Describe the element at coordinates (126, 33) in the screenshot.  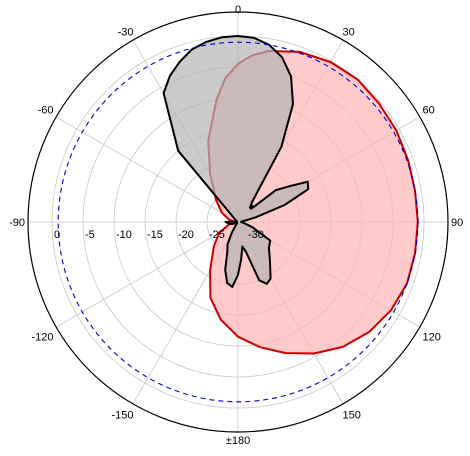
I see `angle-tick-label: -30` at that location.